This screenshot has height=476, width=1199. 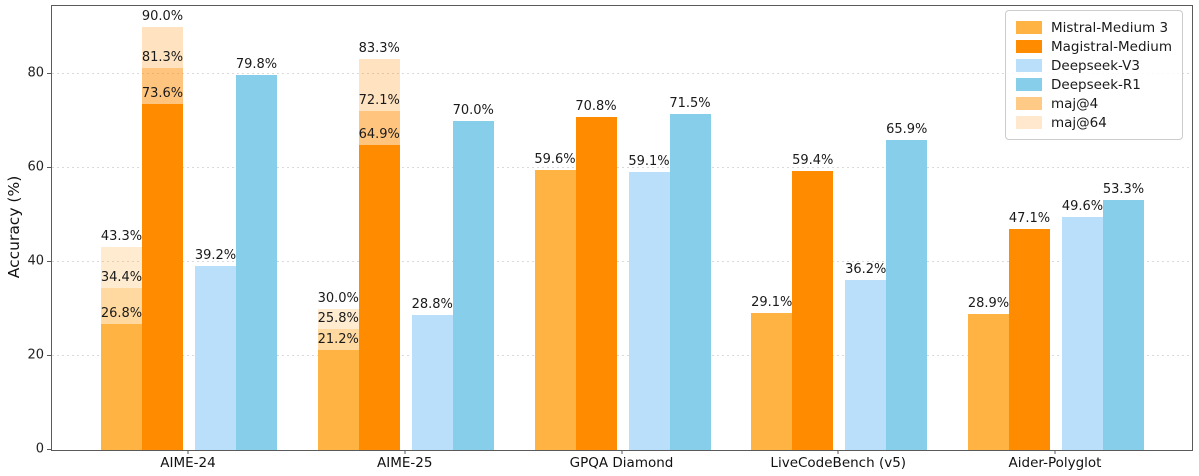 I want to click on bar-Deepseek-R1-GPQA Diamond, so click(x=690, y=282).